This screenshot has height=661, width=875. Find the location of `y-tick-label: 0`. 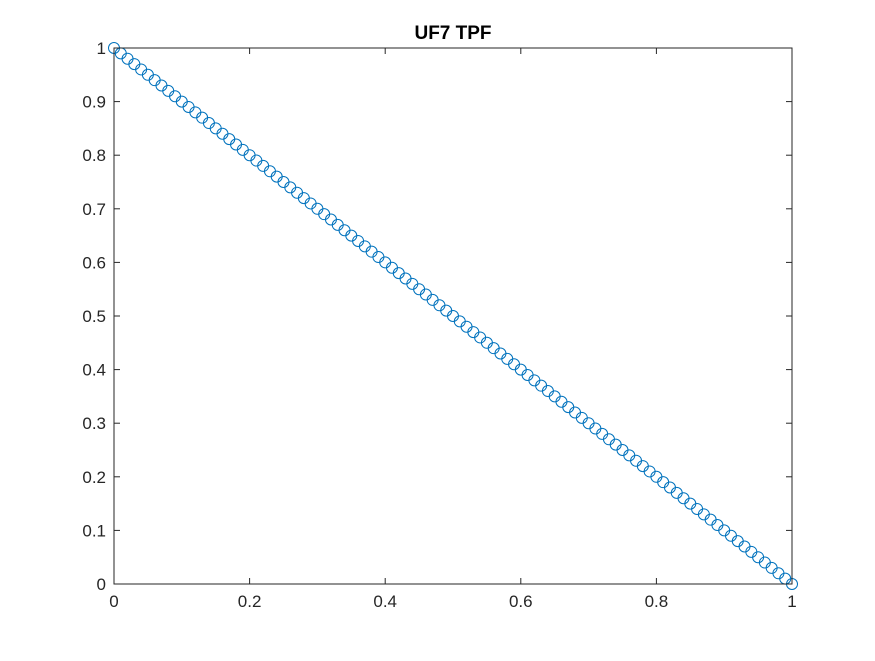

y-tick-label: 0 is located at coordinates (101, 584).